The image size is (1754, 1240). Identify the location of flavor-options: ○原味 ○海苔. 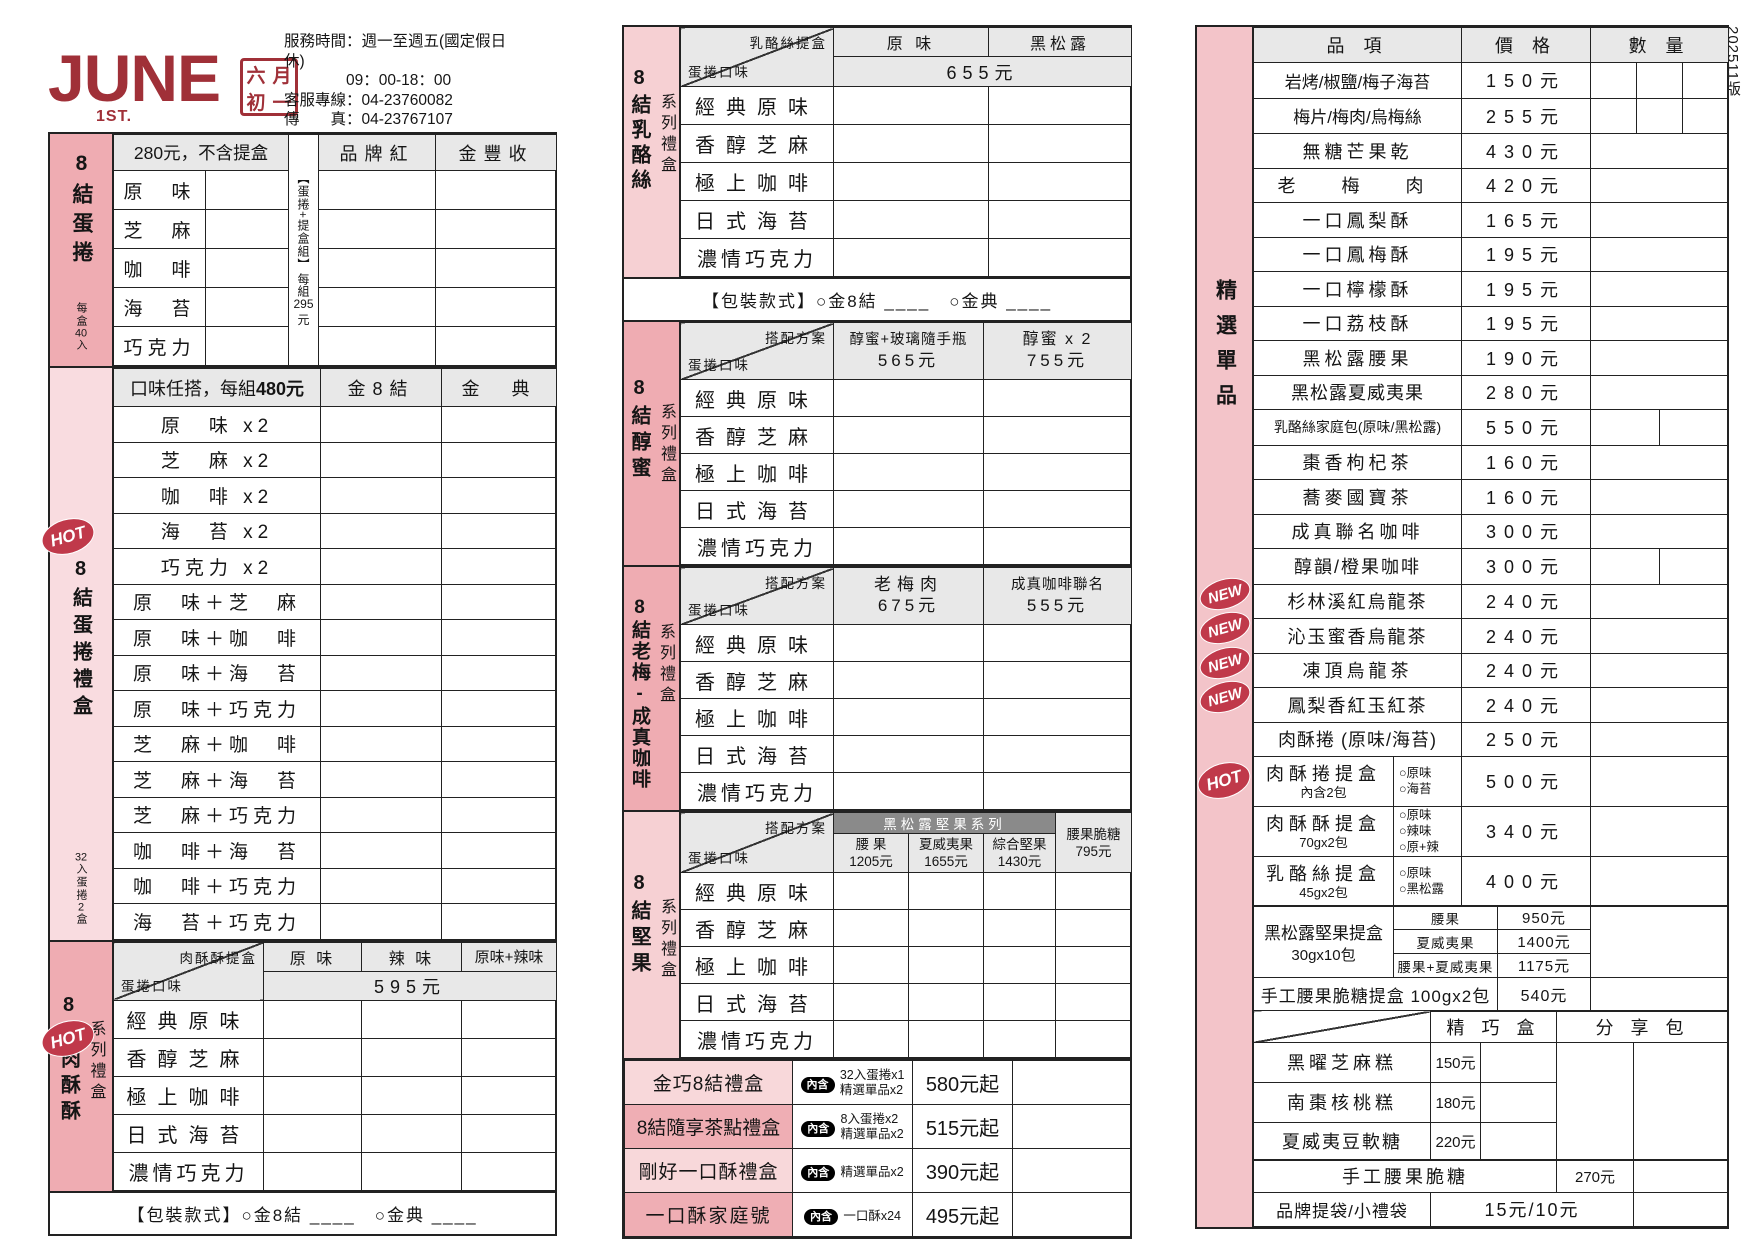
(1427, 781).